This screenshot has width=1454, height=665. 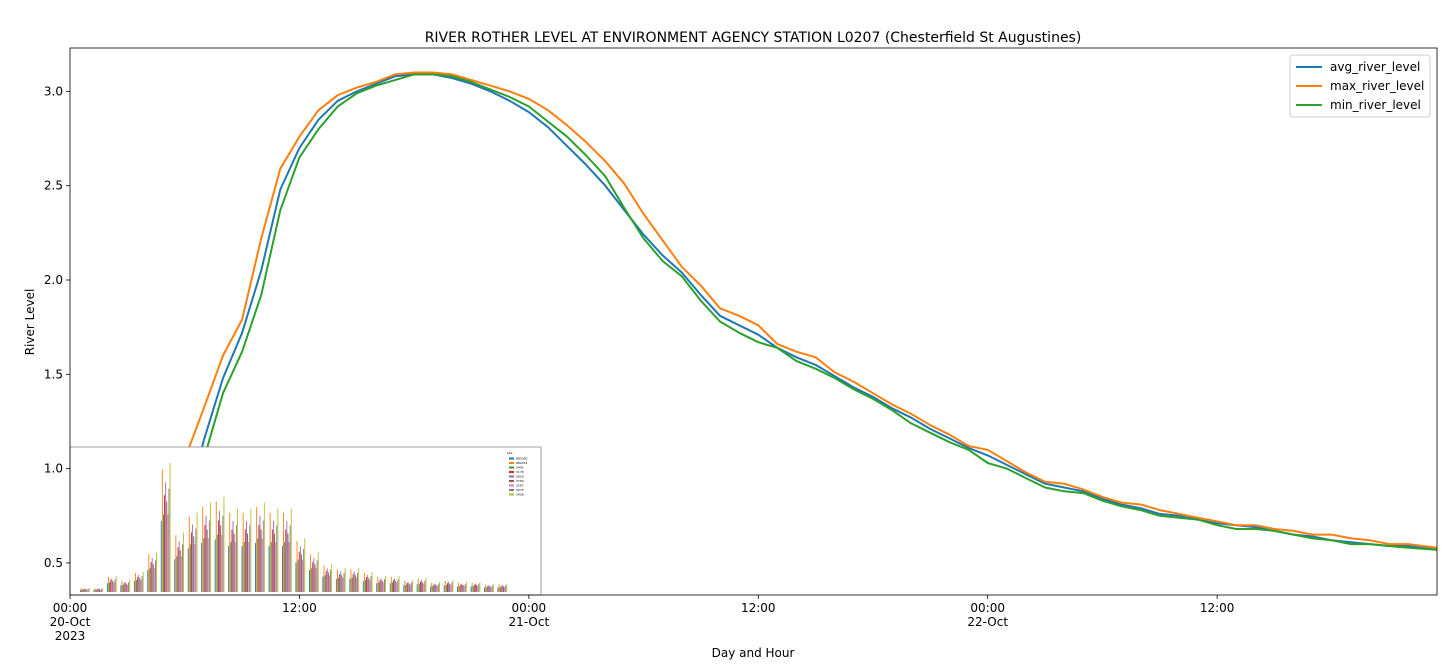 What do you see at coordinates (70, 622) in the screenshot?
I see `x-tick-date-label: 20-Oct` at bounding box center [70, 622].